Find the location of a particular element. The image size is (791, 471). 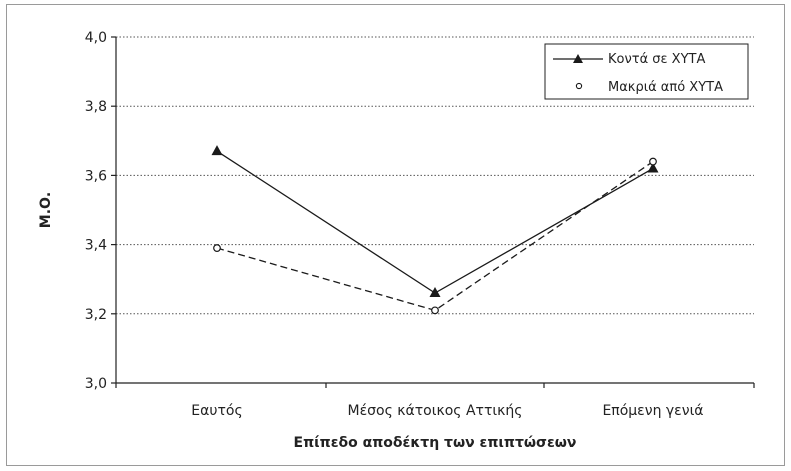

y-tick-labels: 3,0 3,2 3,4 3,6 3,8 4,0 is located at coordinates (100, 211).